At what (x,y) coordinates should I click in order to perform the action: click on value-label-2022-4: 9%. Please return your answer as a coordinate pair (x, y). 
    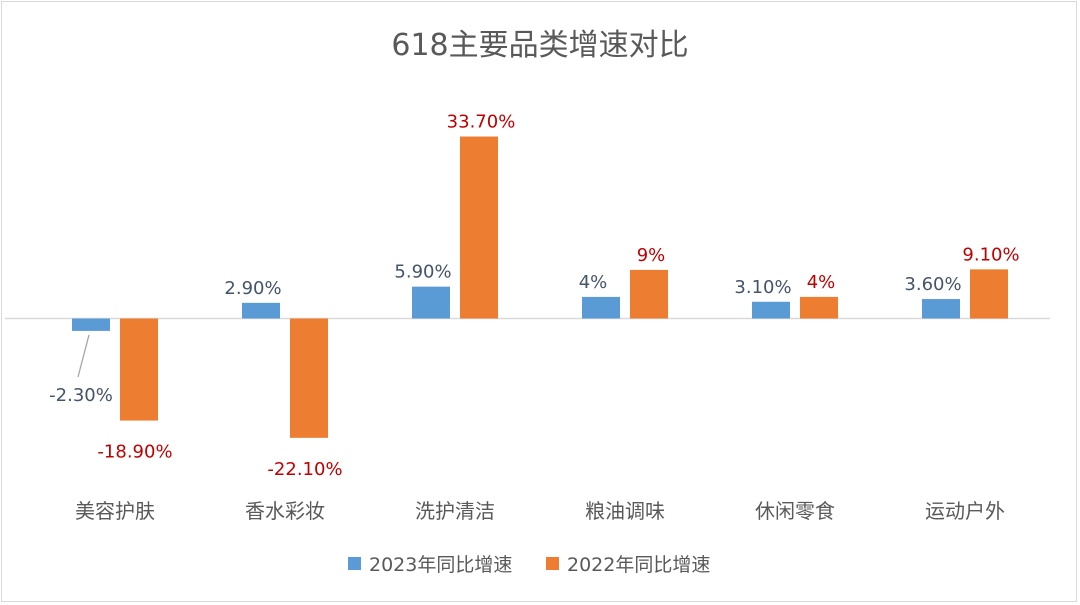
    Looking at the image, I should click on (651, 255).